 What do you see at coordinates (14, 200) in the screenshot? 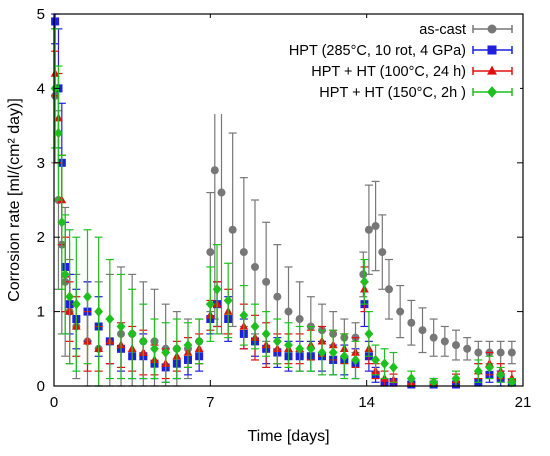
I see `y-axis-label: Corrosion rate [ml/(cm² day)]` at bounding box center [14, 200].